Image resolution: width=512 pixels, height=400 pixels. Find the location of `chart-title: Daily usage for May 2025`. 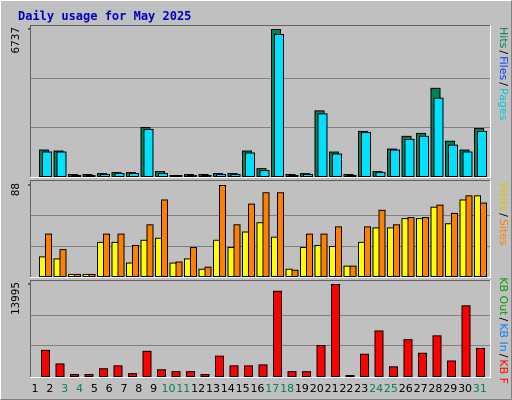

chart-title: Daily usage for May 2025 is located at coordinates (104, 16).